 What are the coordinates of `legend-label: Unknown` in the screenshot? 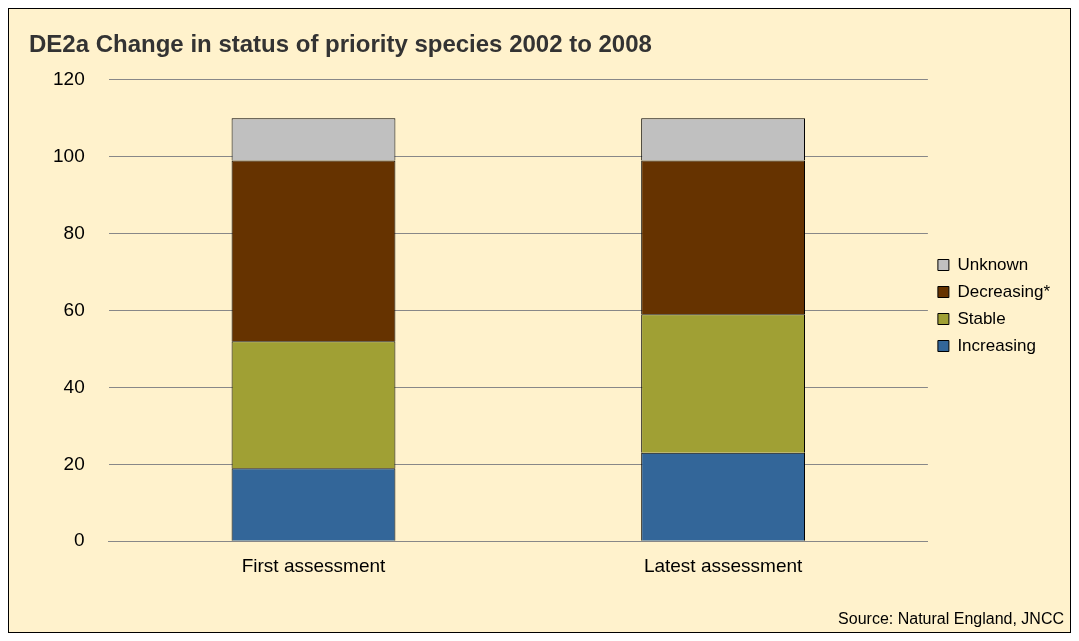 It's located at (993, 264).